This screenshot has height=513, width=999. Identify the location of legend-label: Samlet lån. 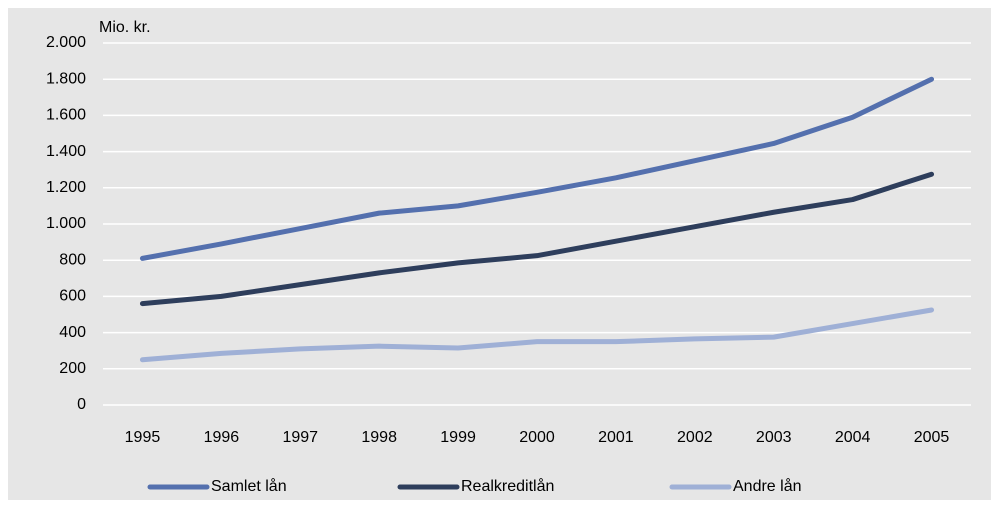
(249, 486).